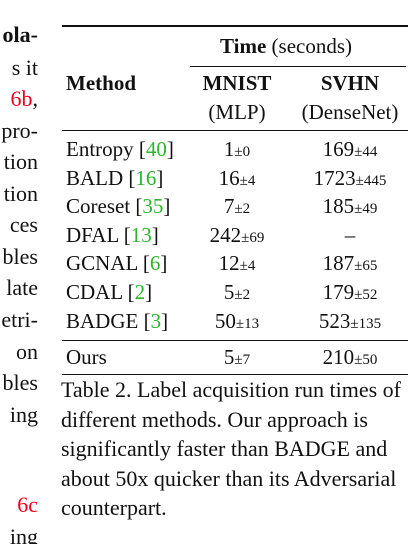  I want to click on left-text-line: pro-, so click(19, 130).